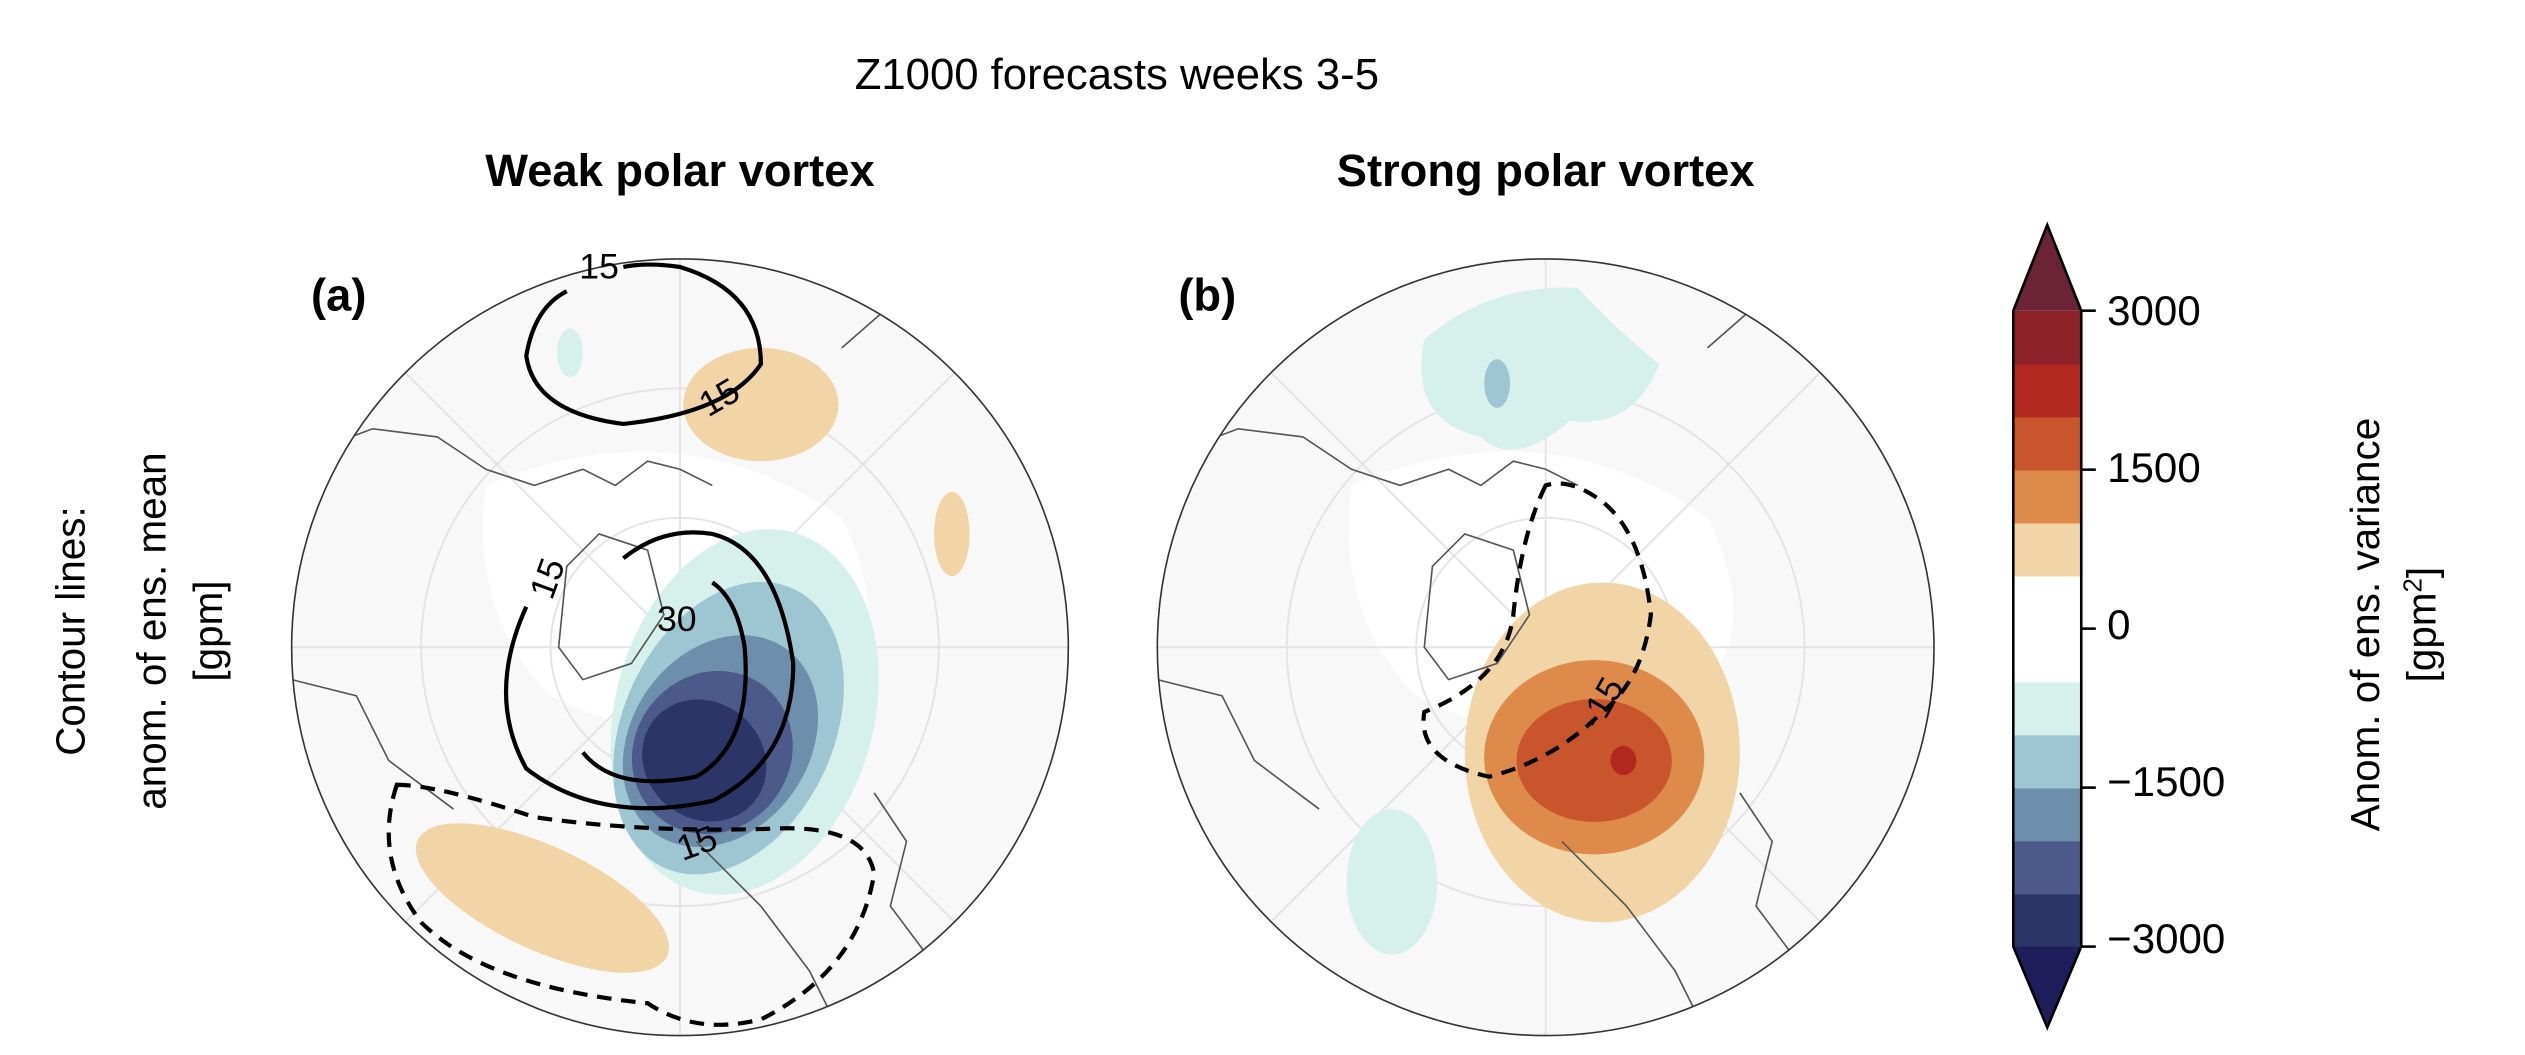 This screenshot has height=1055, width=2525. Describe the element at coordinates (679, 170) in the screenshot. I see `panel-a-title: Weak polar vortex` at that location.